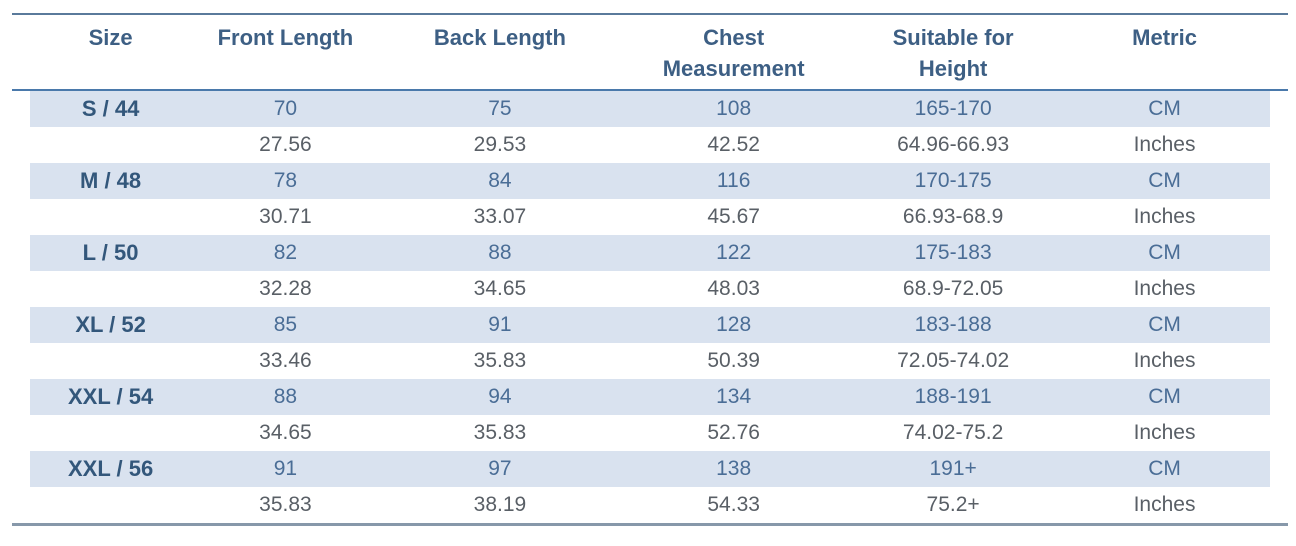  What do you see at coordinates (500, 216) in the screenshot?
I see `cell-back-length: 33.07` at bounding box center [500, 216].